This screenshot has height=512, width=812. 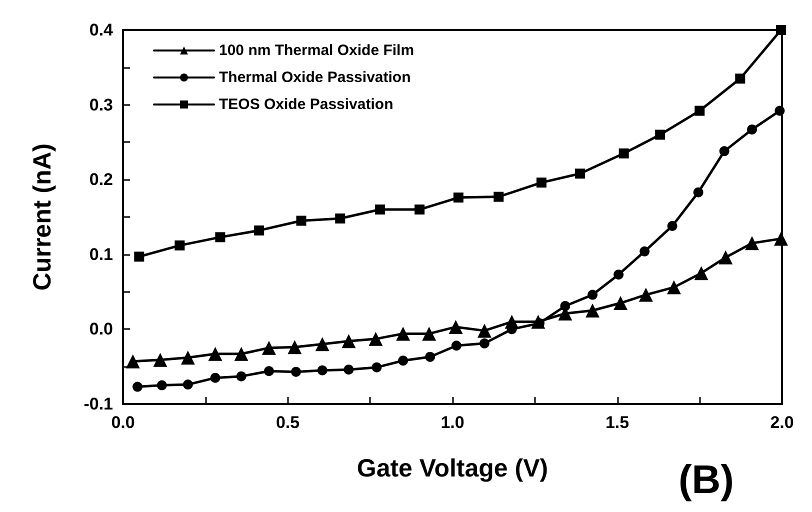 I want to click on text: (B), so click(x=706, y=480).